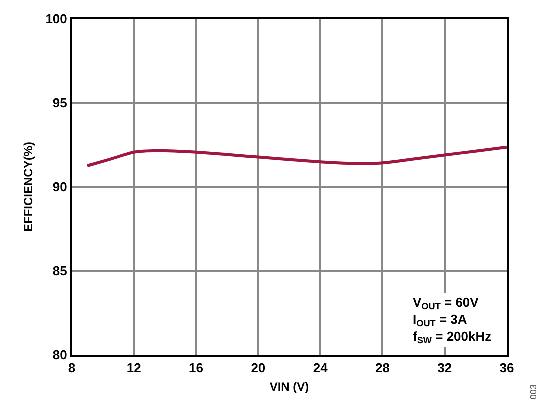  I want to click on y-tick-label: 95, so click(60, 103).